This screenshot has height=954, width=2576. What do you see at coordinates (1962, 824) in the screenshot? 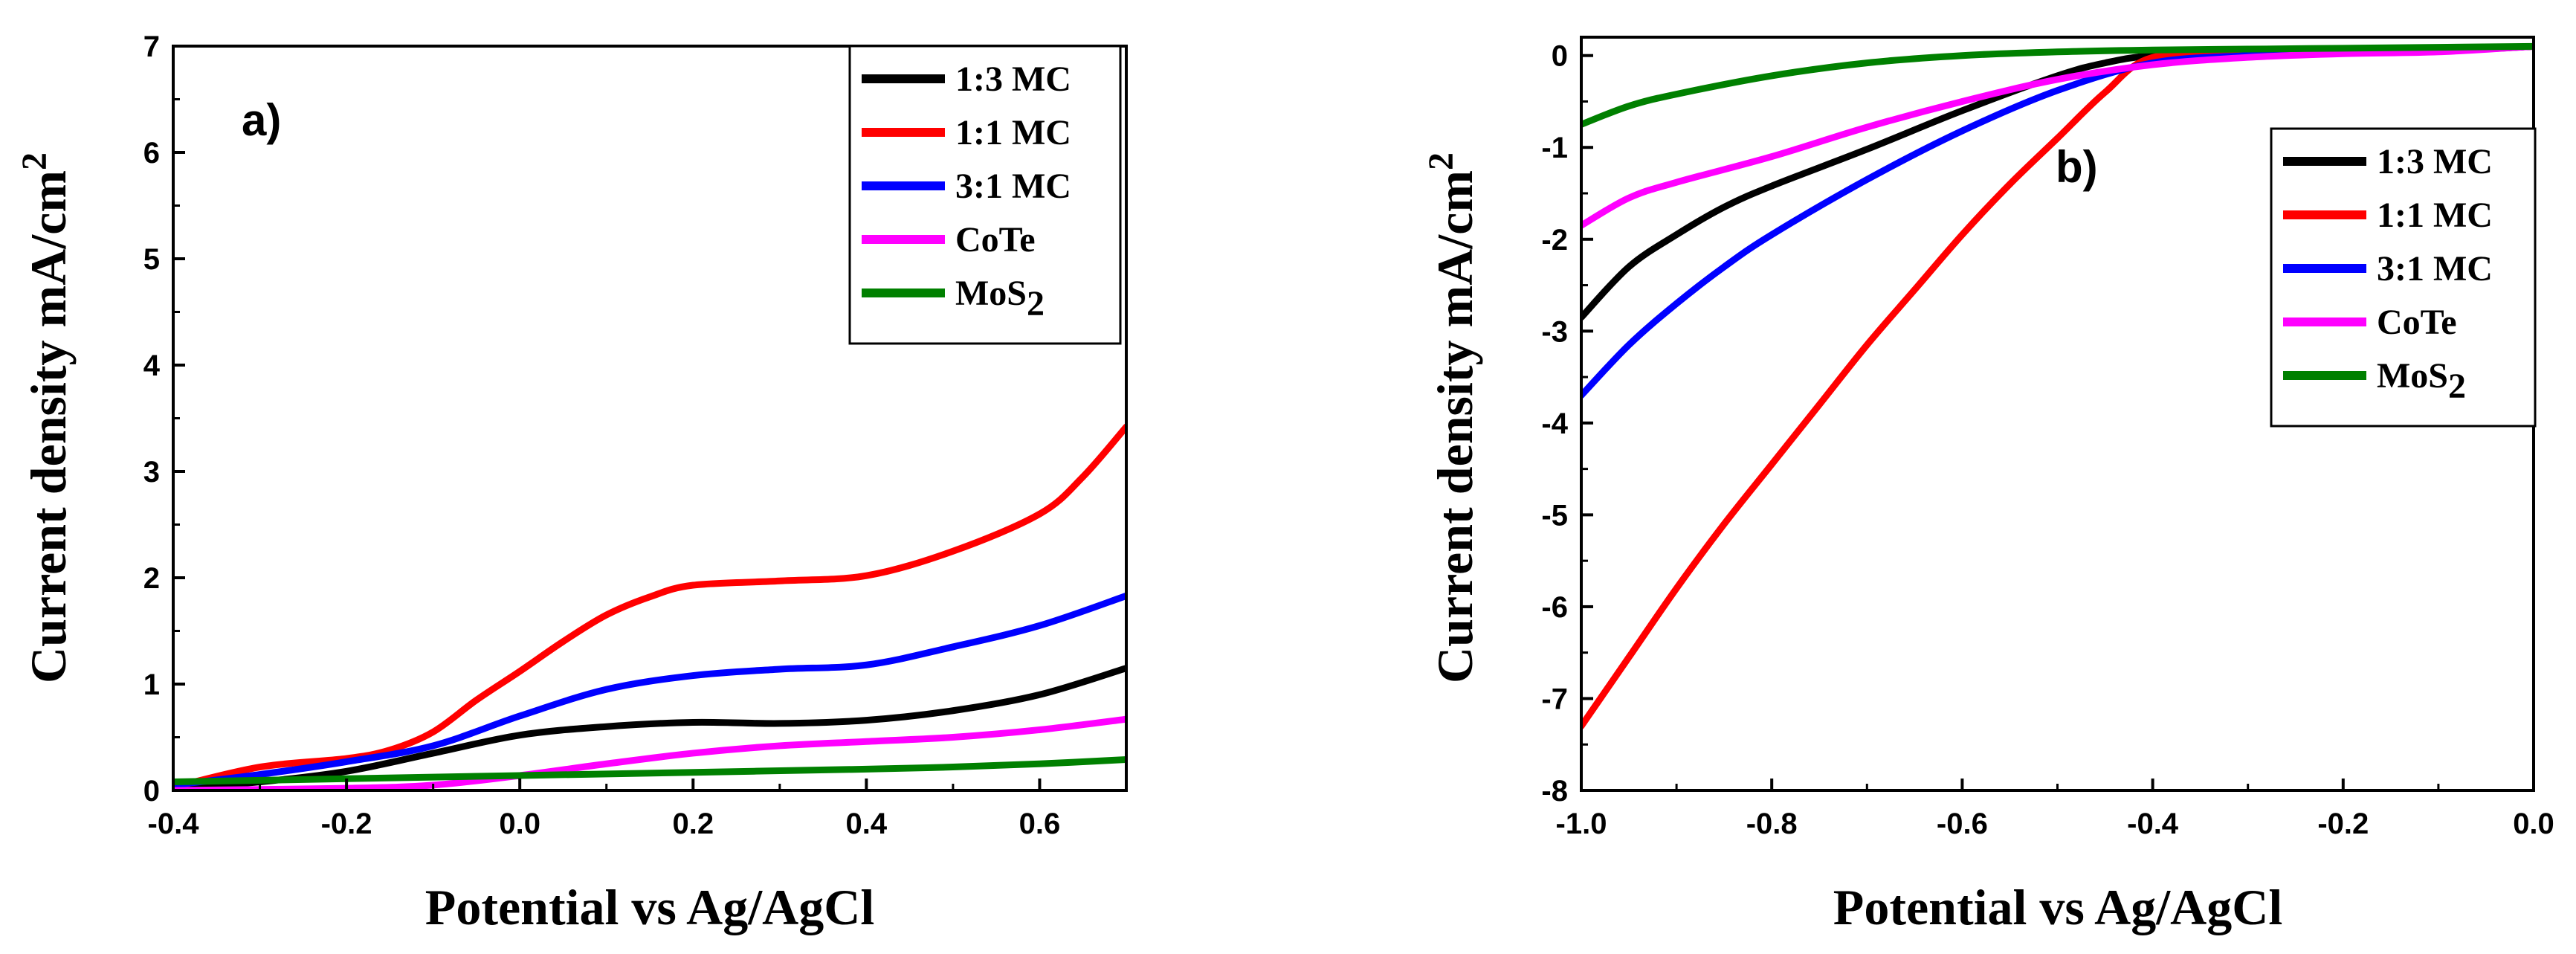
I see `x-tick-label: -0.6` at bounding box center [1962, 824].